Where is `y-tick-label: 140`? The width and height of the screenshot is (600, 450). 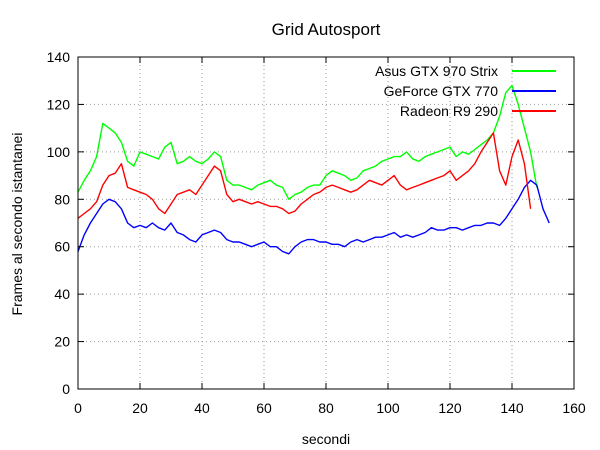
y-tick-label: 140 is located at coordinates (59, 57).